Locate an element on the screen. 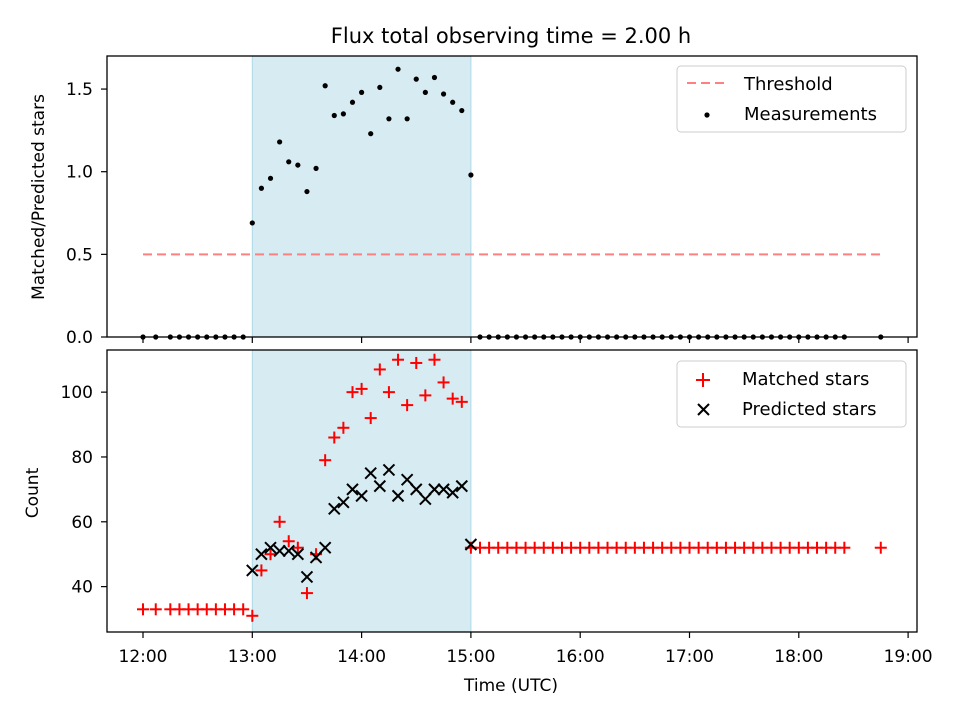 This screenshot has width=960, height=720. top-legend: Threshold Measurements is located at coordinates (791, 99).